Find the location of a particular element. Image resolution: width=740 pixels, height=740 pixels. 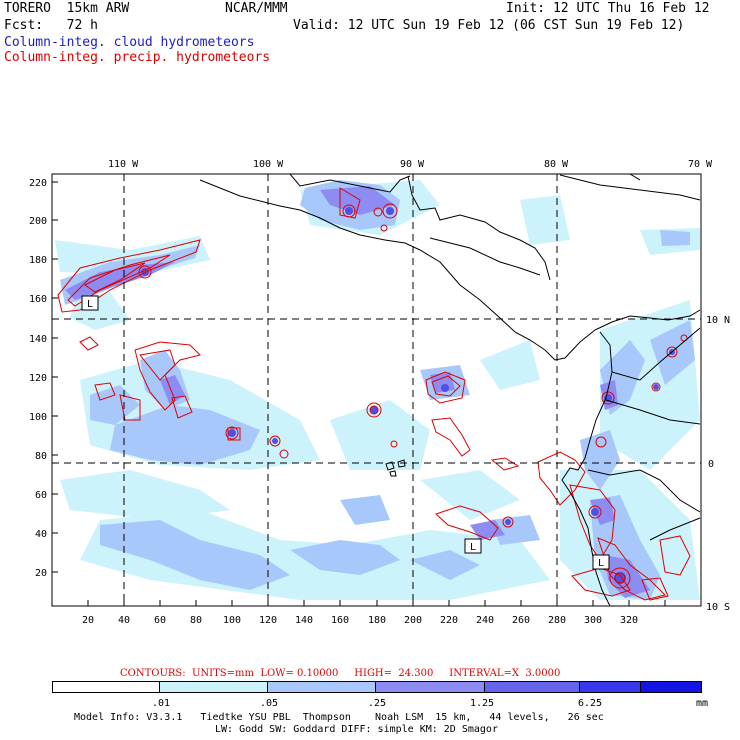

lat-label-10s: 10 S is located at coordinates (718, 607).